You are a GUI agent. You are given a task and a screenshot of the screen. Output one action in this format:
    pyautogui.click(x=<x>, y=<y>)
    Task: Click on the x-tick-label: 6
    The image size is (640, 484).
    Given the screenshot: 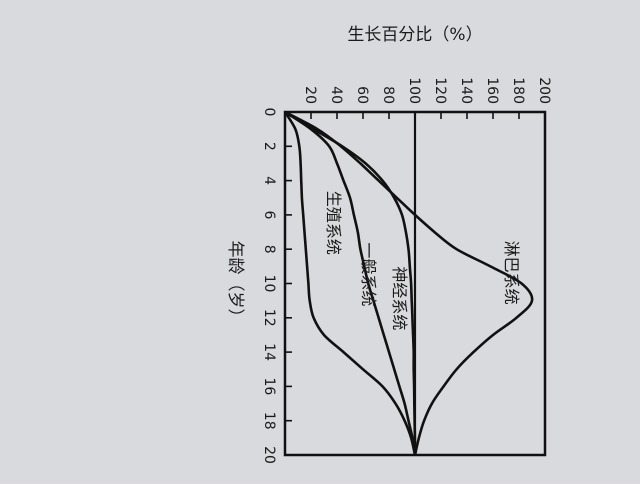 What is the action you would take?
    pyautogui.click(x=269, y=214)
    